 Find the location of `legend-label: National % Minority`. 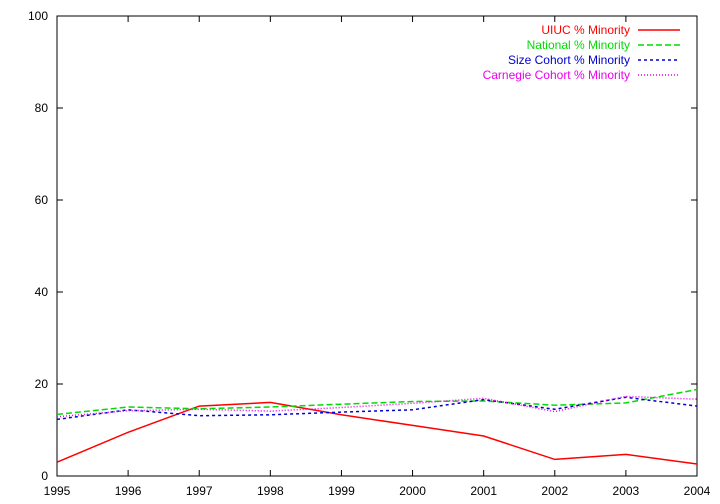

legend-label: National % Minority is located at coordinates (578, 45).